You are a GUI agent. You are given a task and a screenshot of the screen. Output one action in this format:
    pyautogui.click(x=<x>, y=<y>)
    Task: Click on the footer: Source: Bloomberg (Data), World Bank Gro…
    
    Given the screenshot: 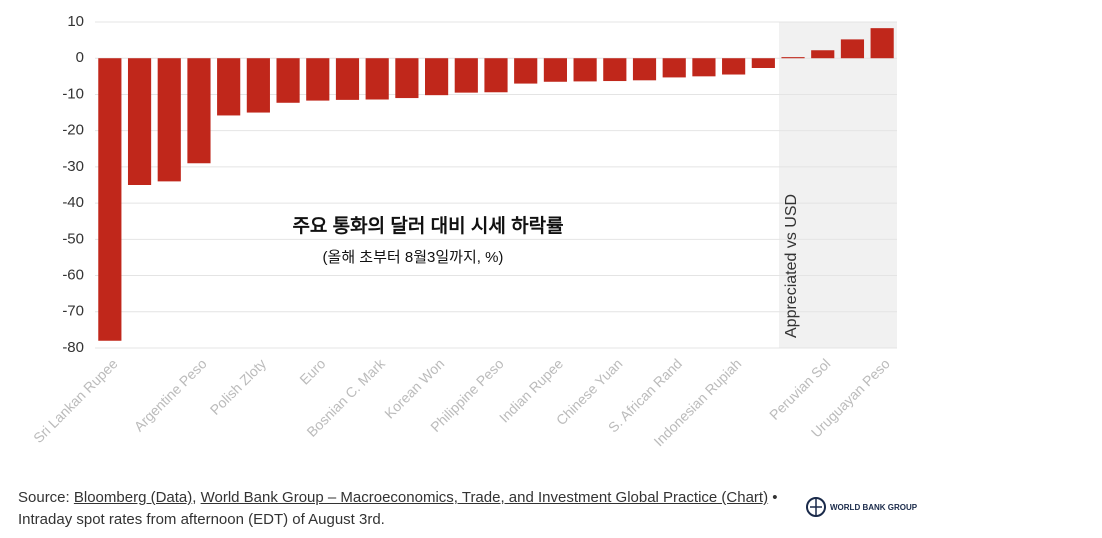 What is the action you would take?
    pyautogui.click(x=403, y=509)
    